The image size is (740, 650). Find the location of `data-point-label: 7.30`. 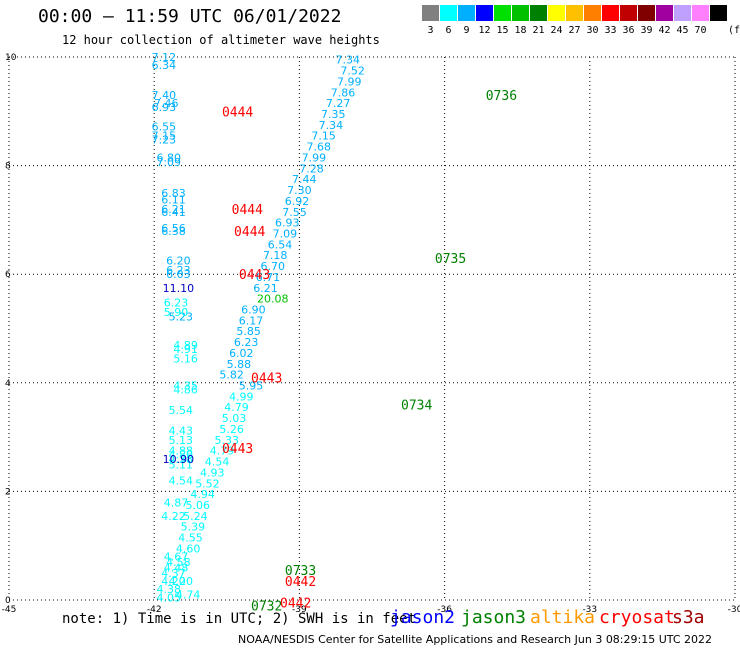

data-point-label: 7.30 is located at coordinates (299, 190).